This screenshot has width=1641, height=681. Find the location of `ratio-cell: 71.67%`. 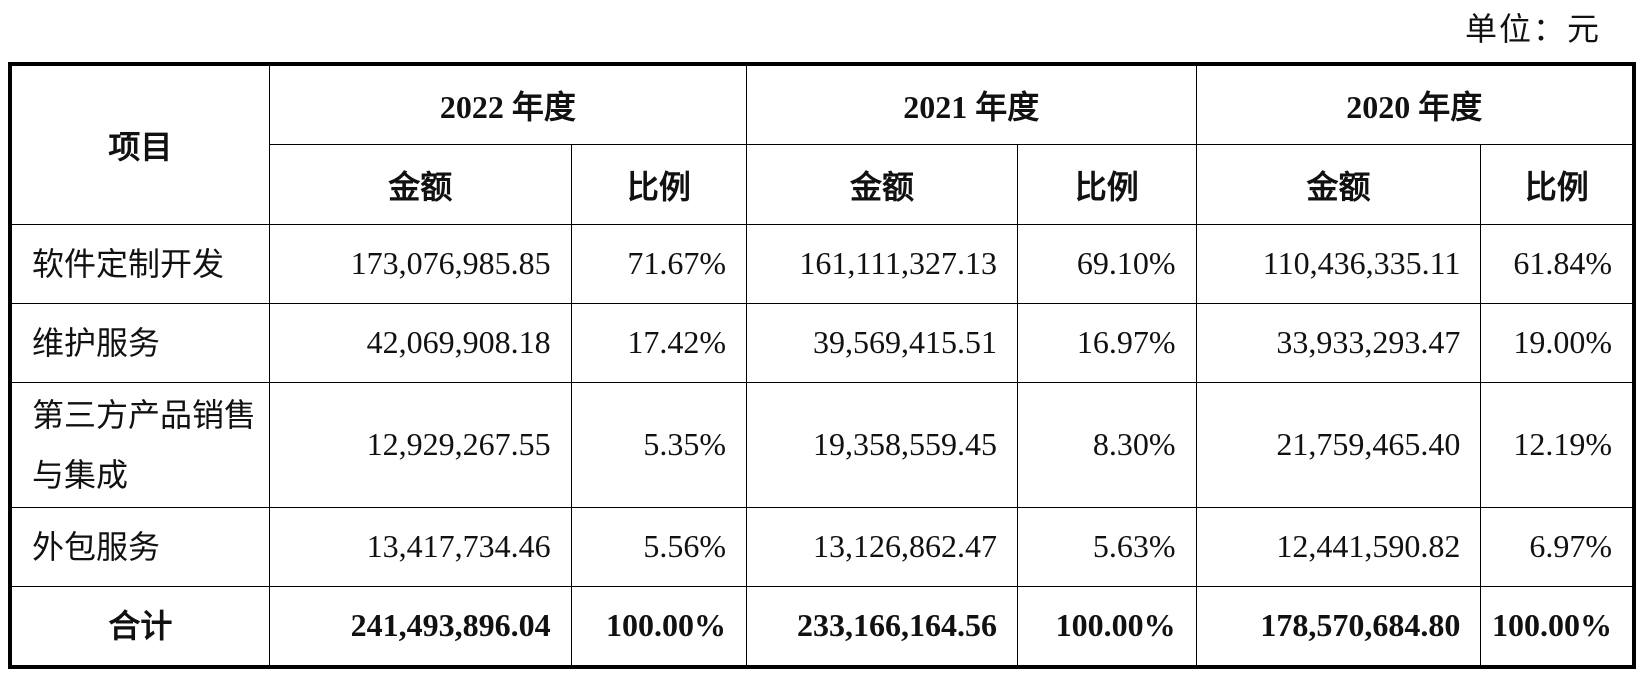

ratio-cell: 71.67% is located at coordinates (659, 264).